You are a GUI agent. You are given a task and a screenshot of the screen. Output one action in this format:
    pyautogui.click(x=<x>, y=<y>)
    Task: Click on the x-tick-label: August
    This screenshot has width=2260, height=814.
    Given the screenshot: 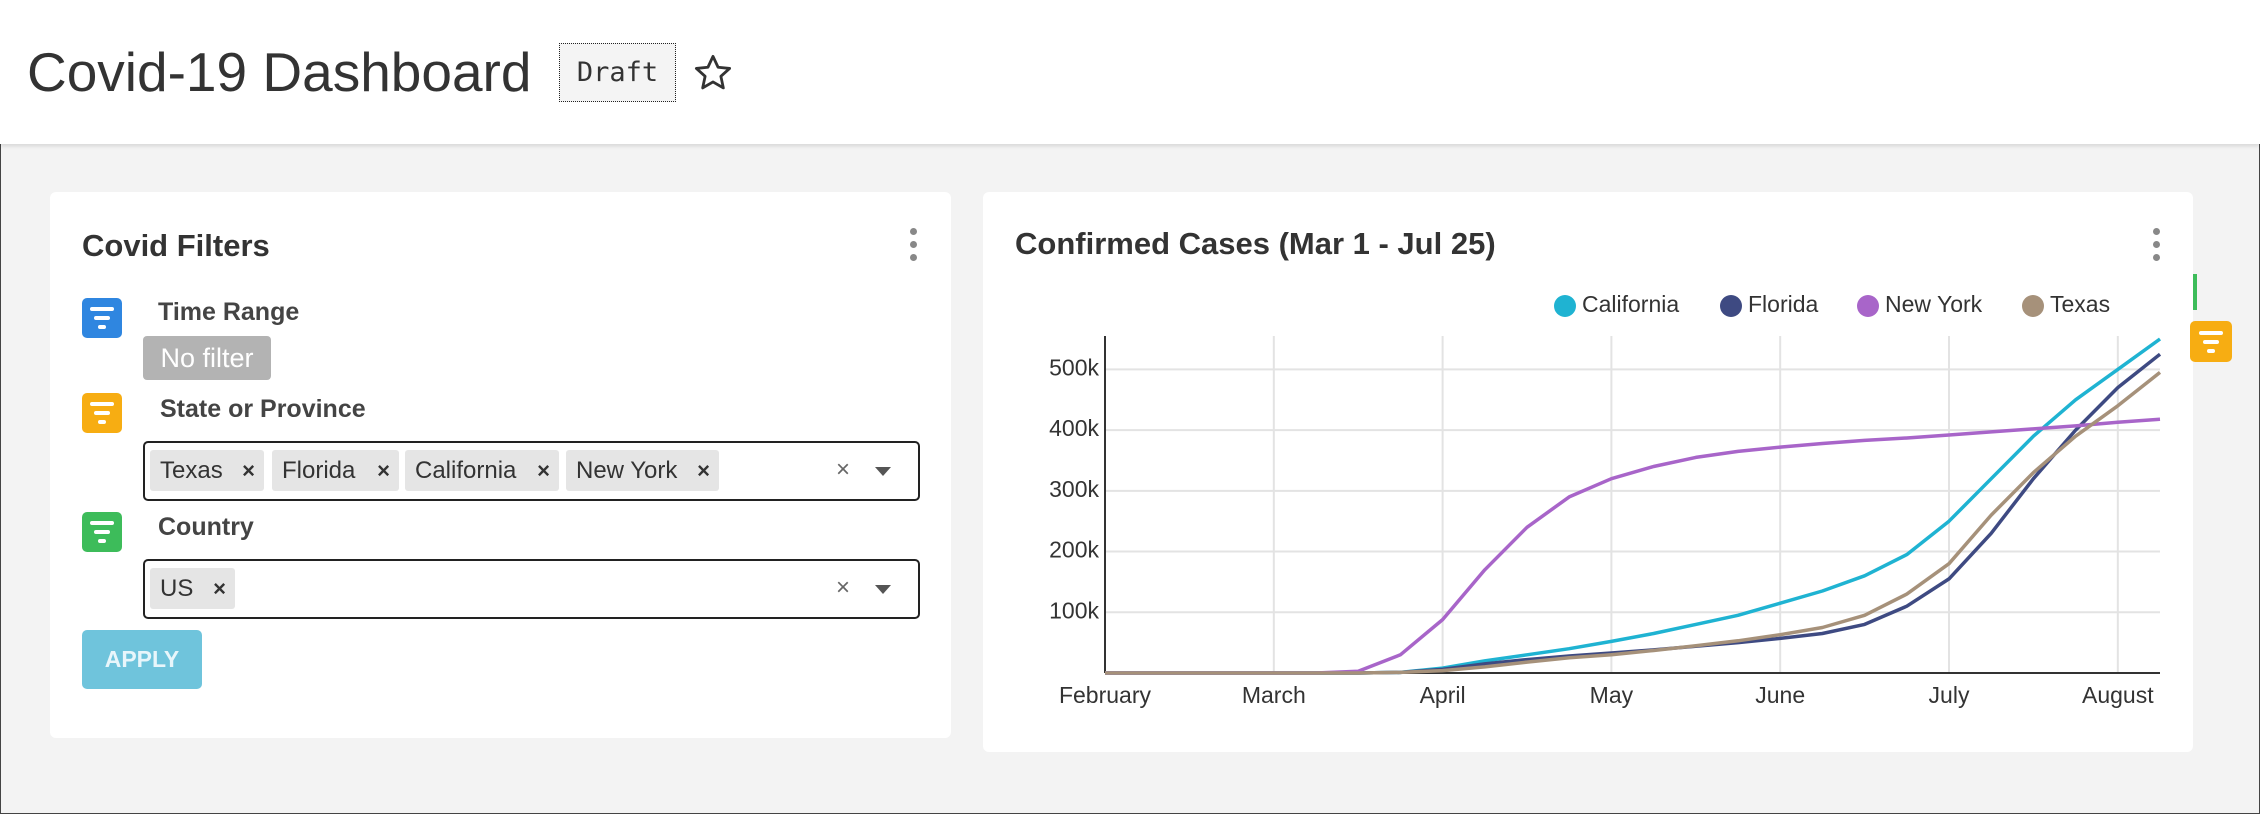 What is the action you would take?
    pyautogui.click(x=2118, y=695)
    